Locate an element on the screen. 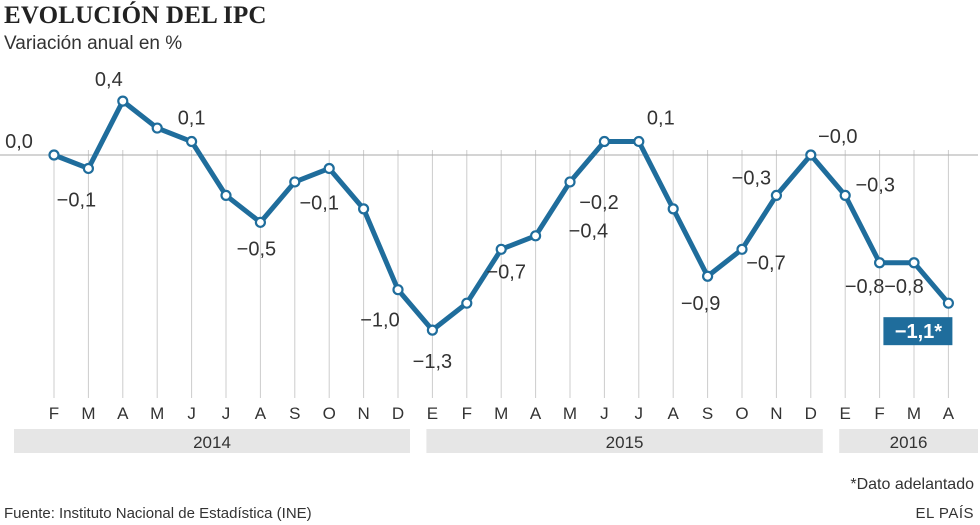 The width and height of the screenshot is (980, 525). year-label-2015: 2015 is located at coordinates (625, 442).